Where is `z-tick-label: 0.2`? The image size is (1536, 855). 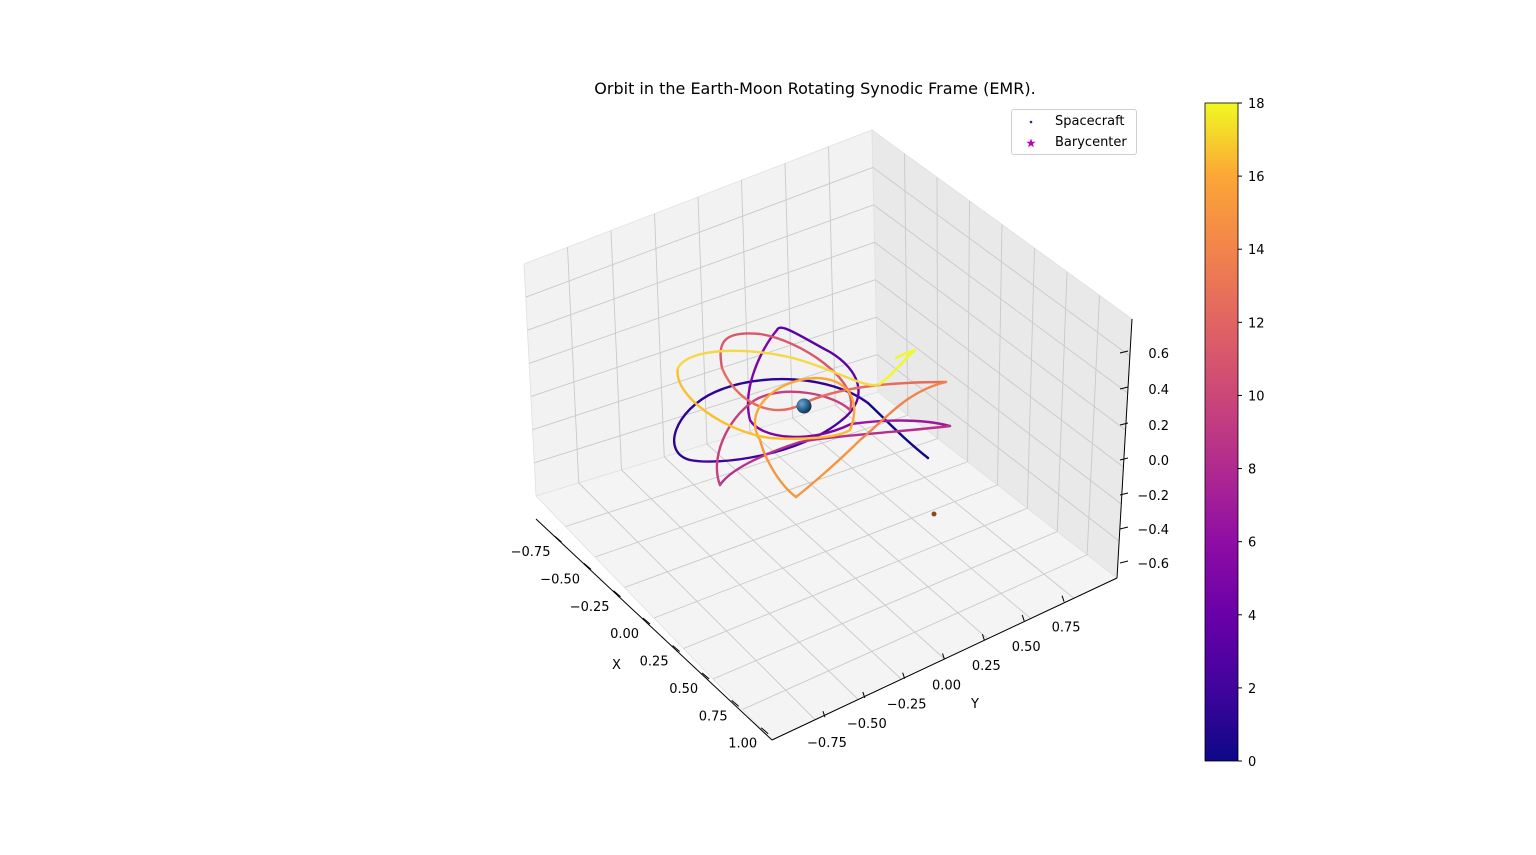
z-tick-label: 0.2 is located at coordinates (1158, 426).